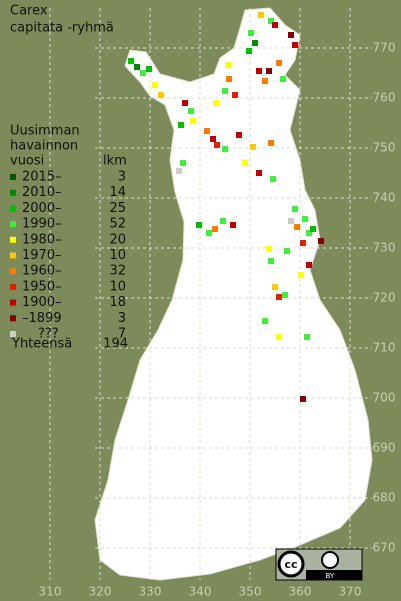 This screenshot has height=601, width=401. I want to click on legend-header: havainnon, so click(44, 146).